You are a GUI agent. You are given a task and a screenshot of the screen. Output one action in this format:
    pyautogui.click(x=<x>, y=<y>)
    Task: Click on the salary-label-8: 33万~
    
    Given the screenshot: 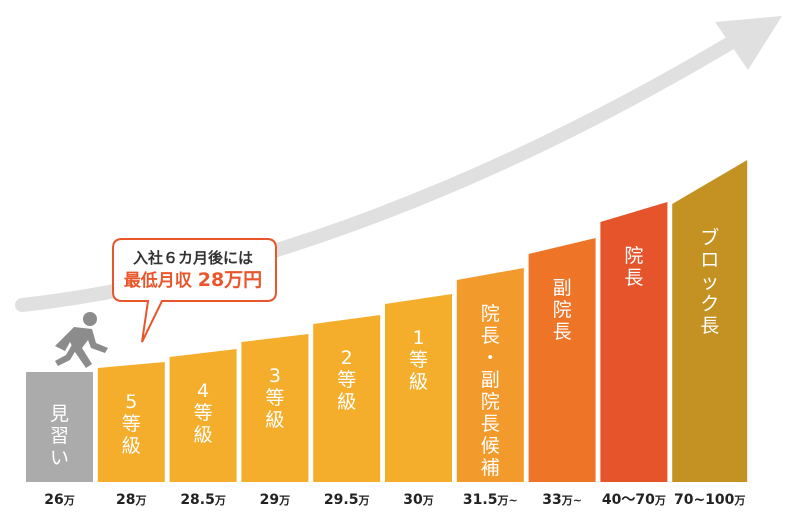 What is the action you would take?
    pyautogui.click(x=562, y=500)
    